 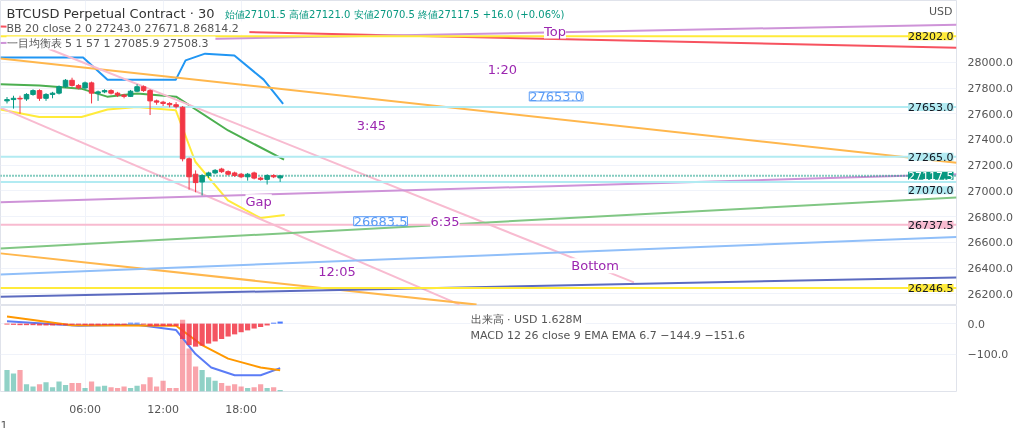 What do you see at coordinates (990, 114) in the screenshot?
I see `y-tick-label: 27600.0` at bounding box center [990, 114].